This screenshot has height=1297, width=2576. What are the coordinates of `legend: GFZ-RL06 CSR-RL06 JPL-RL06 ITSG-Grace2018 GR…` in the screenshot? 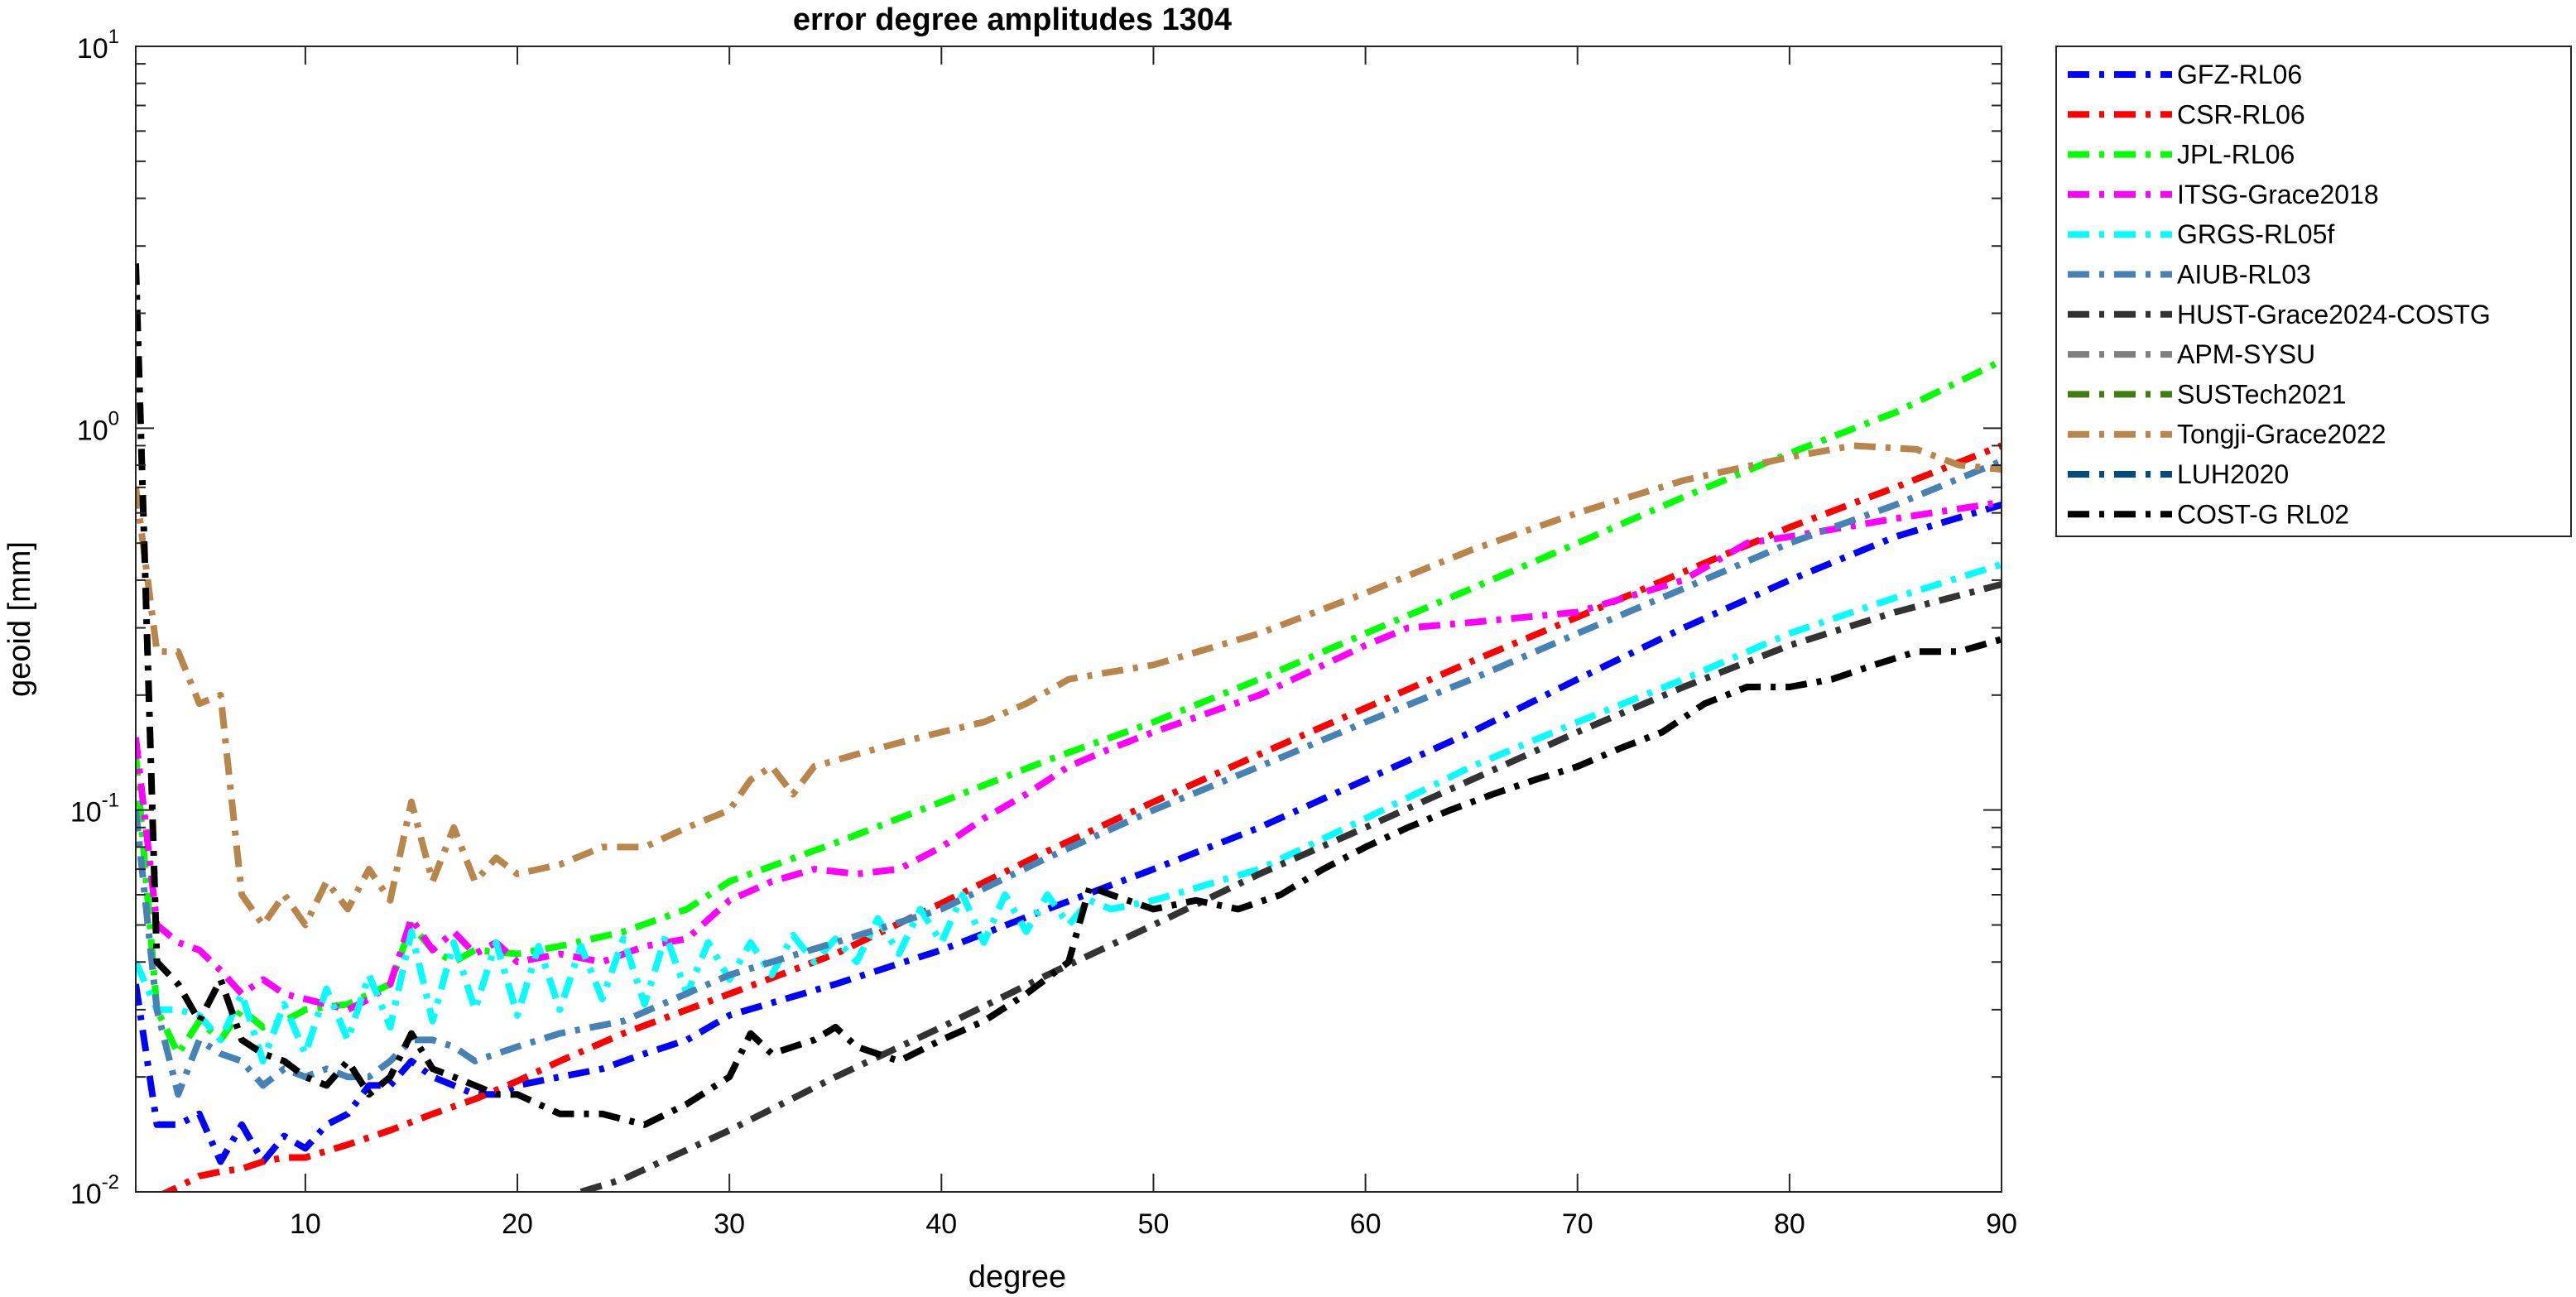 It's located at (2313, 291).